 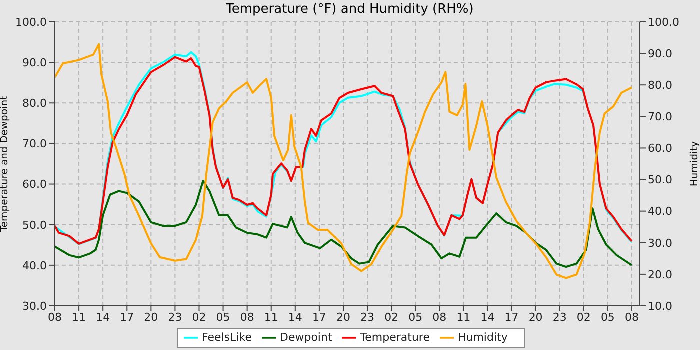 What do you see at coordinates (660, 53) in the screenshot?
I see `y2-tick-label: 90.0` at bounding box center [660, 53].